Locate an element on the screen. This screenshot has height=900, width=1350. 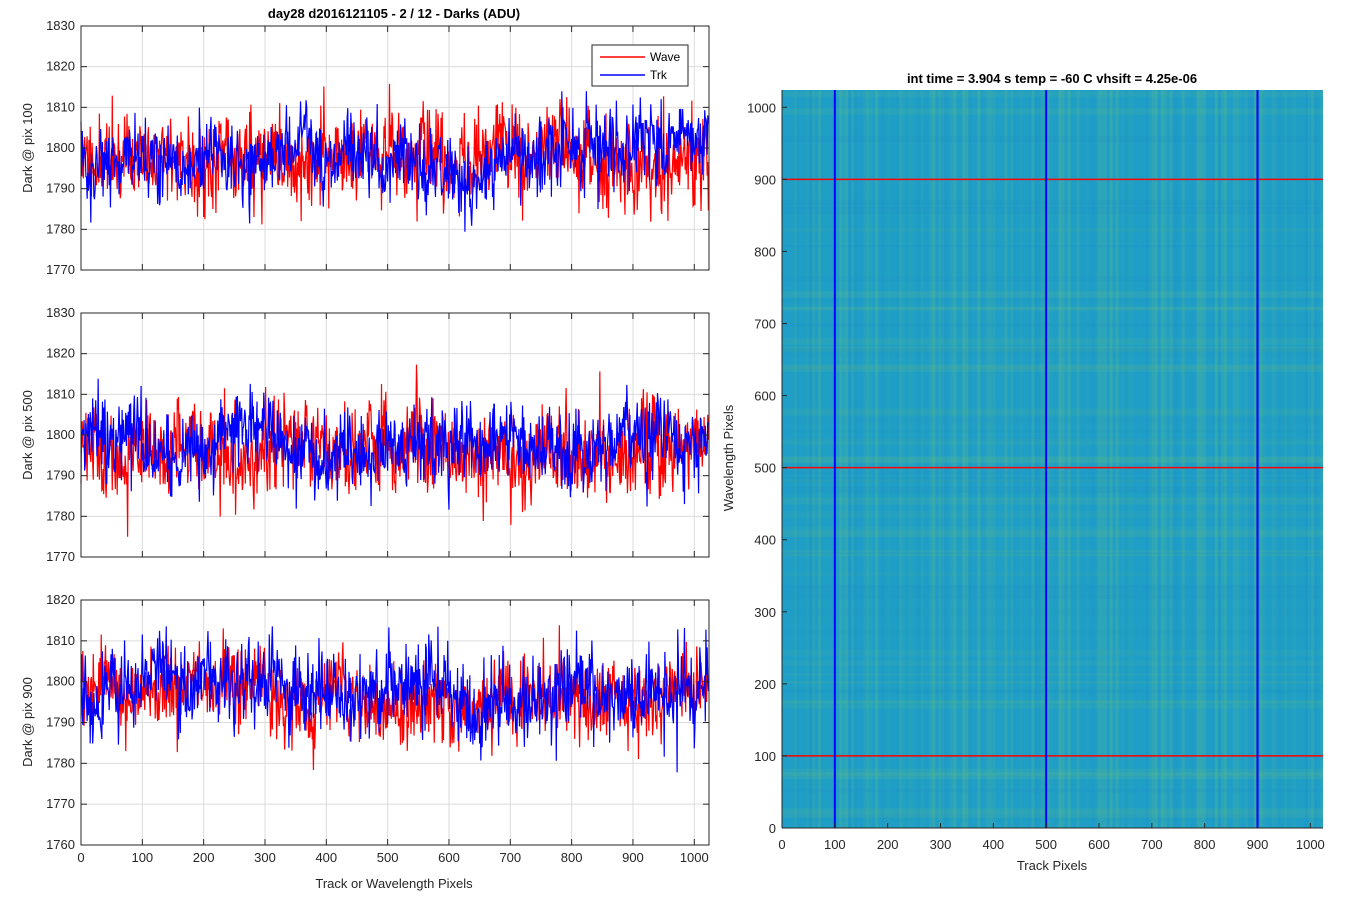
y-tick-label: 300 is located at coordinates (765, 612).